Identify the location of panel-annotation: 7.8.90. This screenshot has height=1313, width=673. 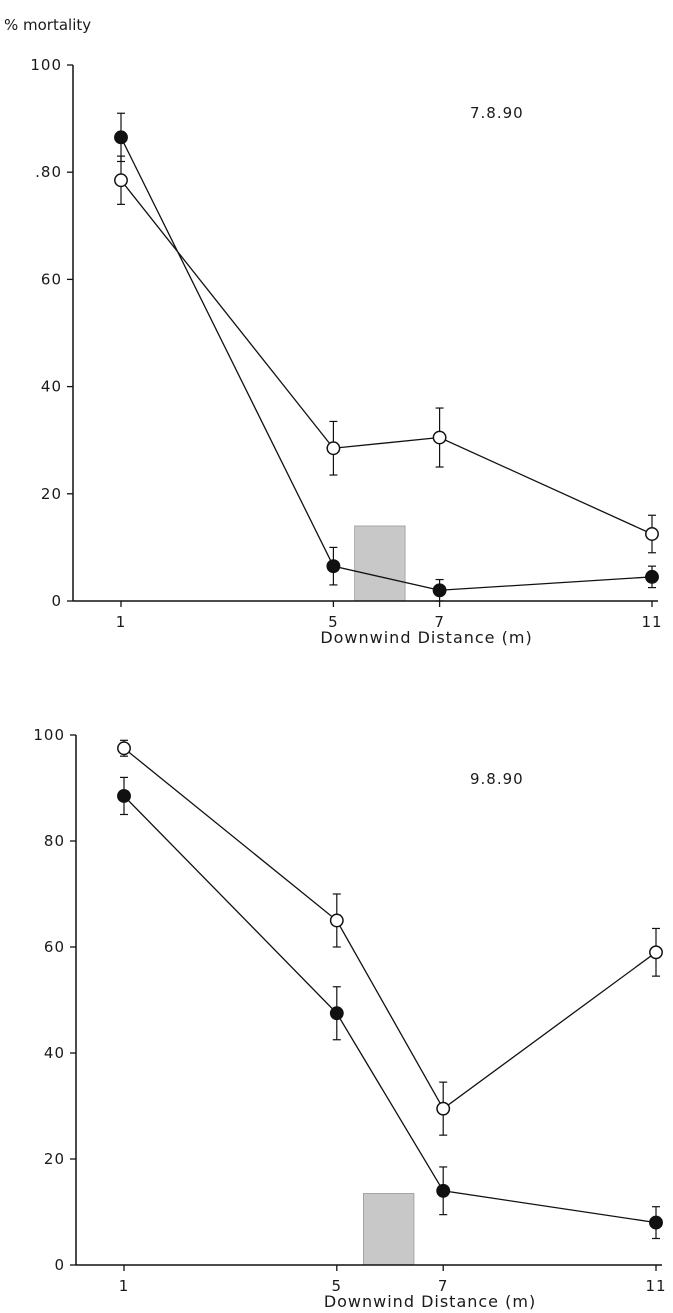
(497, 113).